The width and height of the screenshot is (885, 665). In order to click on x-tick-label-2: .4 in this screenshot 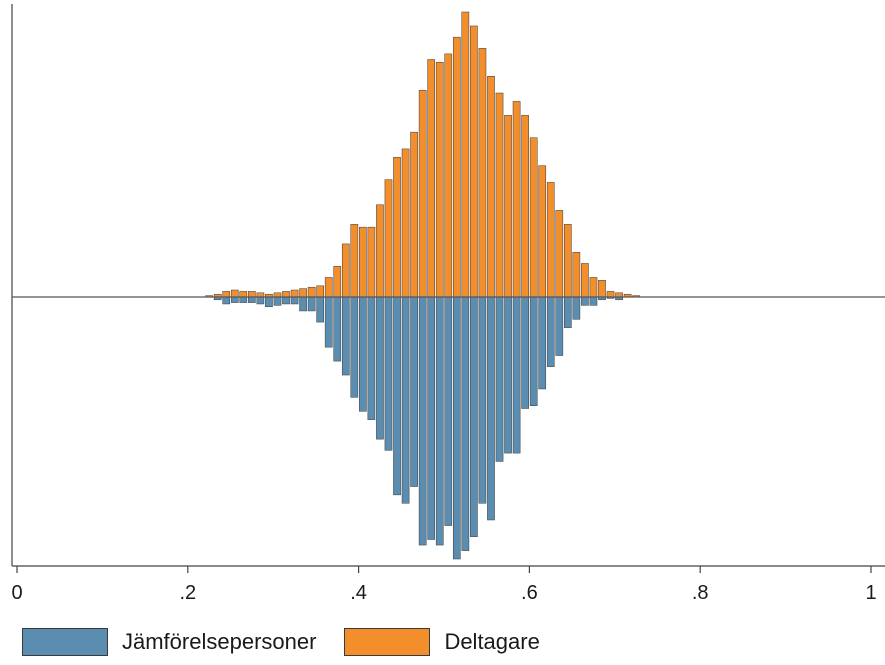, I will do `click(358, 593)`.